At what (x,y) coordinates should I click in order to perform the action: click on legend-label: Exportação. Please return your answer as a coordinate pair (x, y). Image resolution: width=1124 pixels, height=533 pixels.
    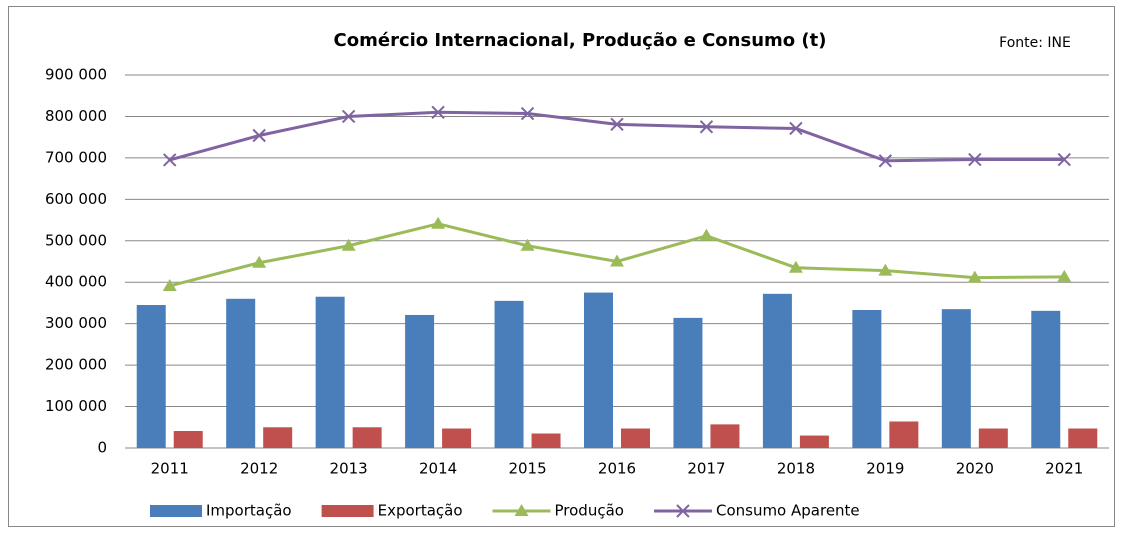
    Looking at the image, I should click on (420, 511).